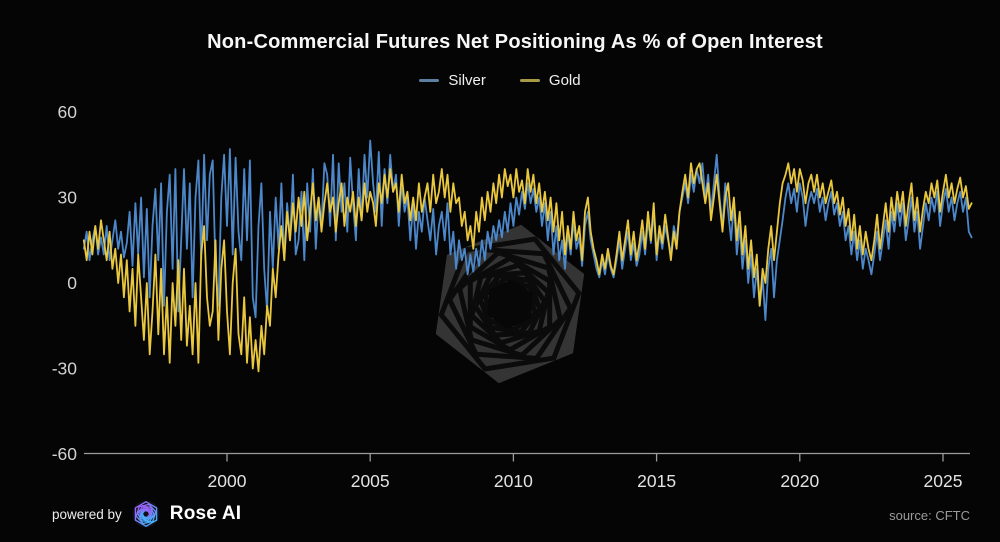 The height and width of the screenshot is (542, 1000). I want to click on rose-ai-logo-icon, so click(146, 514).